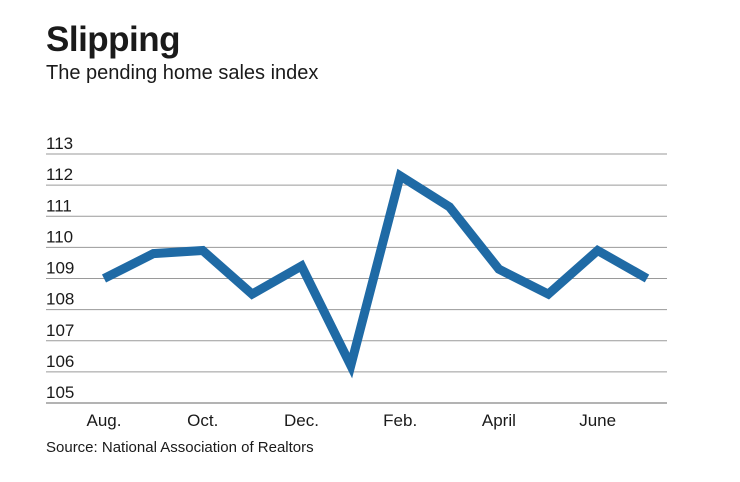 The width and height of the screenshot is (740, 482). I want to click on chart-subtitle: The pending home sales index, so click(182, 73).